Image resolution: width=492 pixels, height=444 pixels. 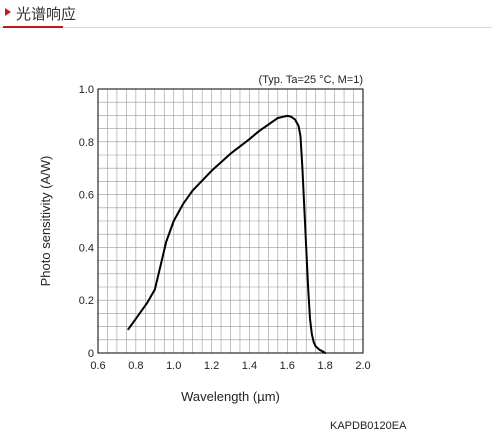 I want to click on y-axis-label: Photo sensitivity (A/W), so click(x=45, y=221).